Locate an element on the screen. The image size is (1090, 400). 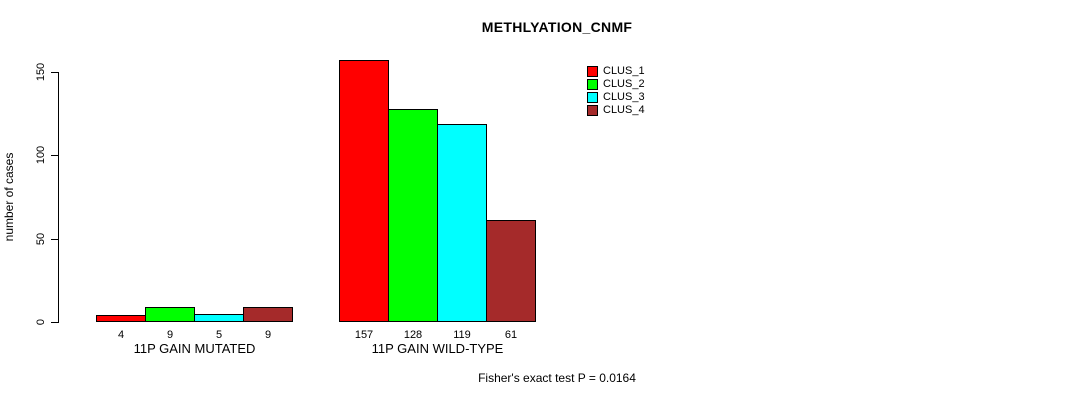
bar-clus_3-group1 is located at coordinates (219, 318).